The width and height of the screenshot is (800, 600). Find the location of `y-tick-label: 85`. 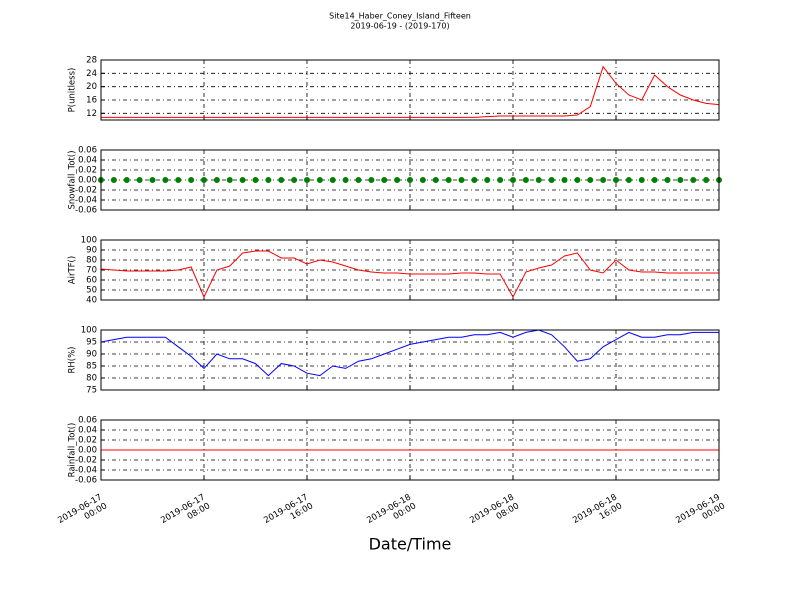

y-tick-label: 85 is located at coordinates (91, 367).